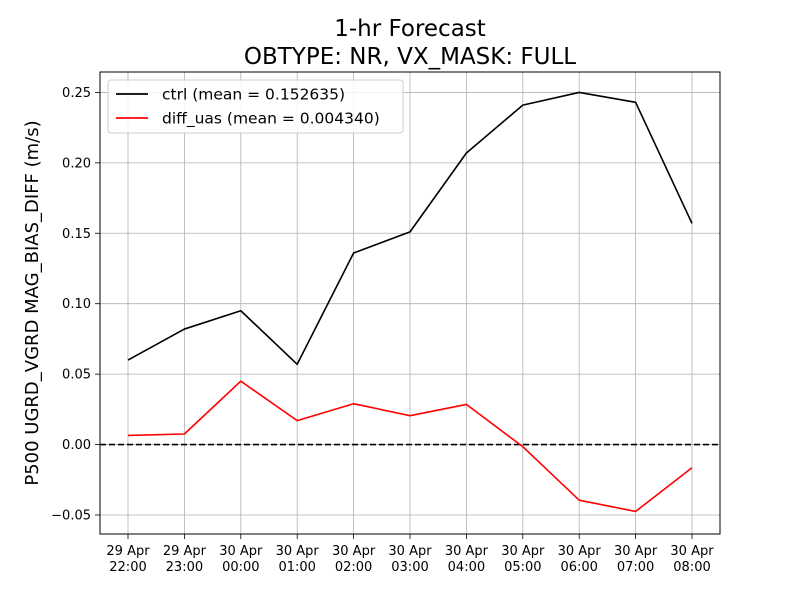 The image size is (800, 600). What do you see at coordinates (76, 375) in the screenshot?
I see `y-tick-label: 0.05` at bounding box center [76, 375].